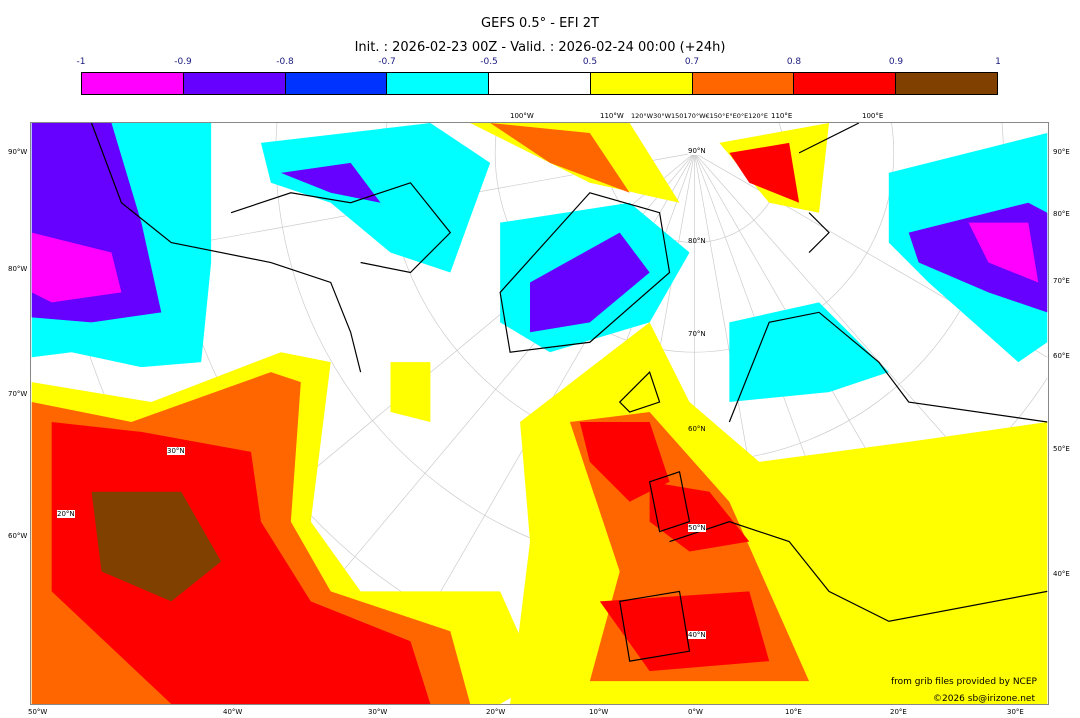 The height and width of the screenshot is (718, 1080). What do you see at coordinates (18, 269) in the screenshot?
I see `axis-label-left: 80°W` at bounding box center [18, 269].